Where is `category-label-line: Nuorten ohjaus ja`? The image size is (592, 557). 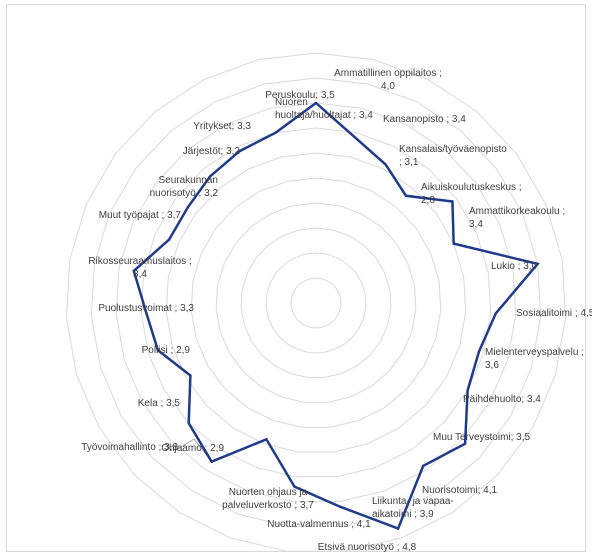
category-label-line: Nuorten ohjaus ja is located at coordinates (268, 492).